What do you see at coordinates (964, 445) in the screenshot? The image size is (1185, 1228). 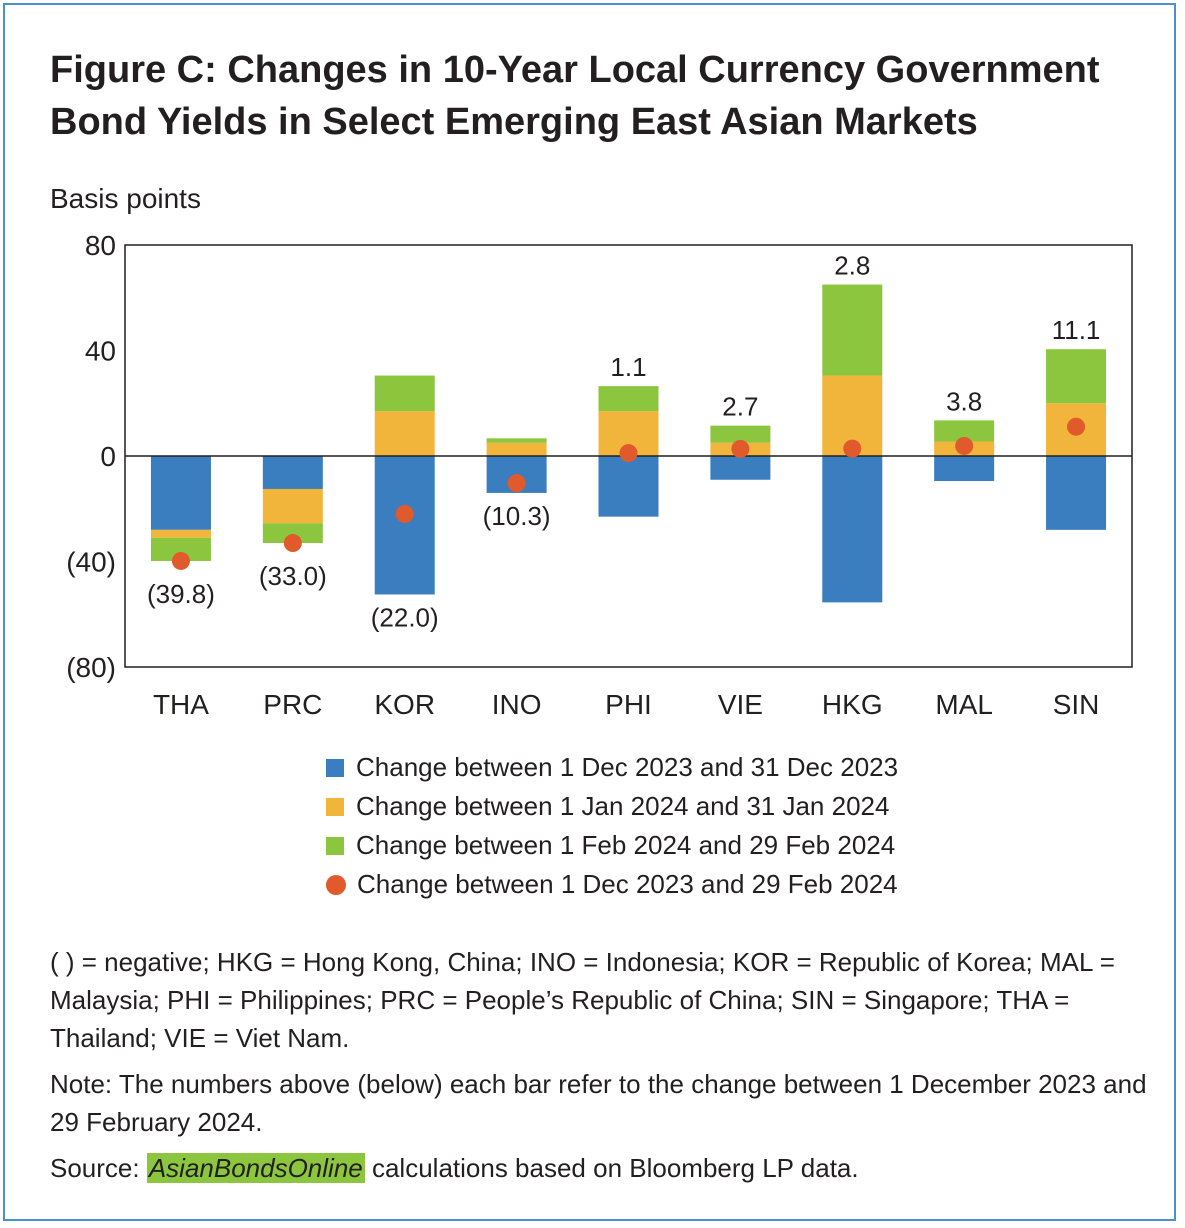 I see `total-dot-mal` at bounding box center [964, 445].